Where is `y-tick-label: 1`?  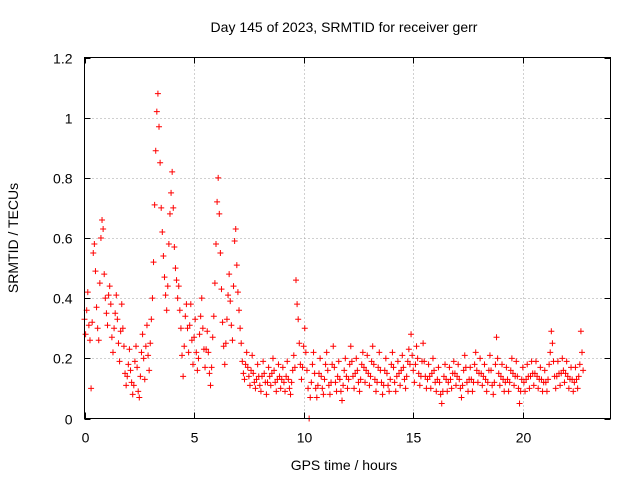 y-tick-label: 1 is located at coordinates (69, 119).